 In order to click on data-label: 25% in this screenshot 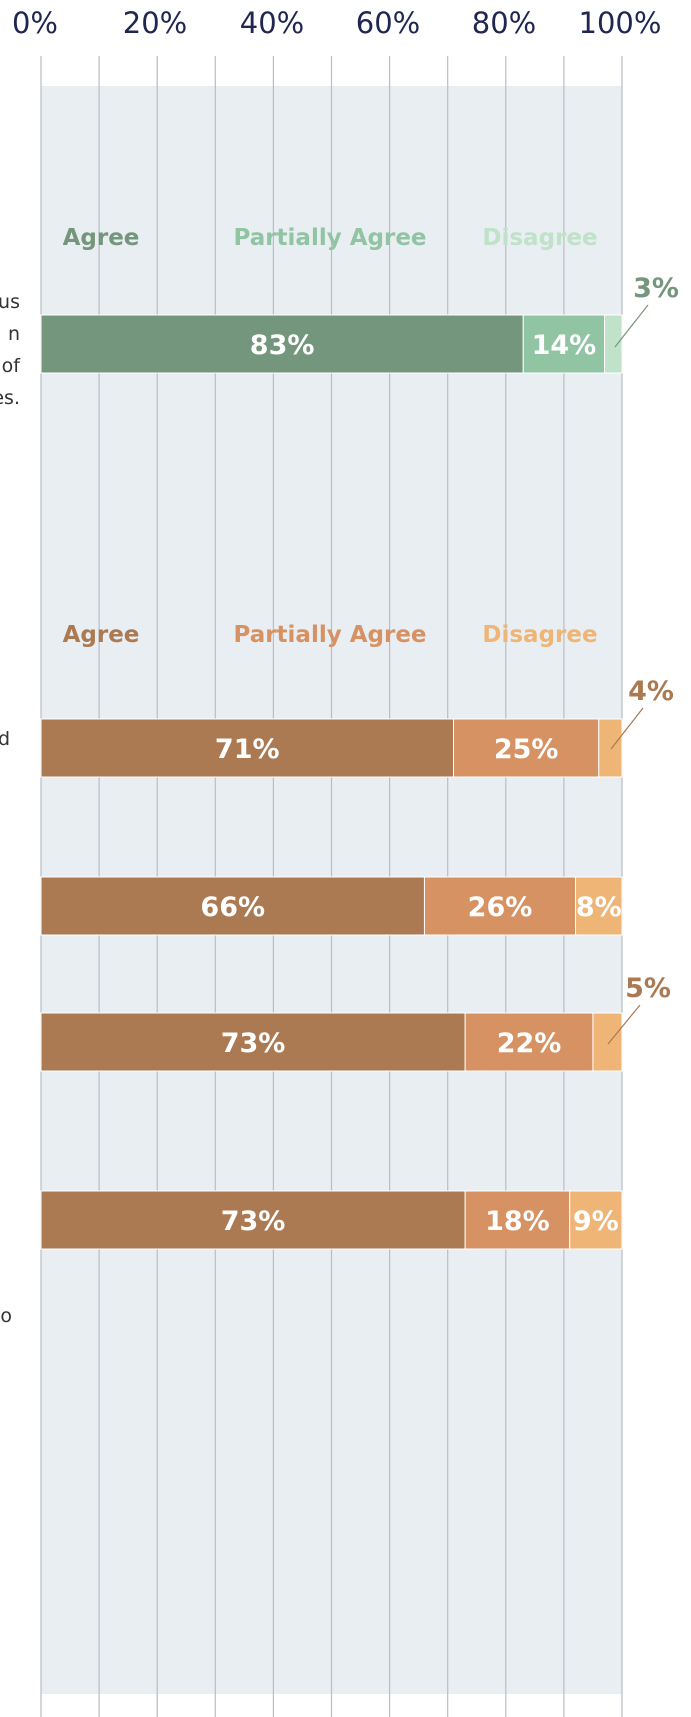, I will do `click(526, 749)`.